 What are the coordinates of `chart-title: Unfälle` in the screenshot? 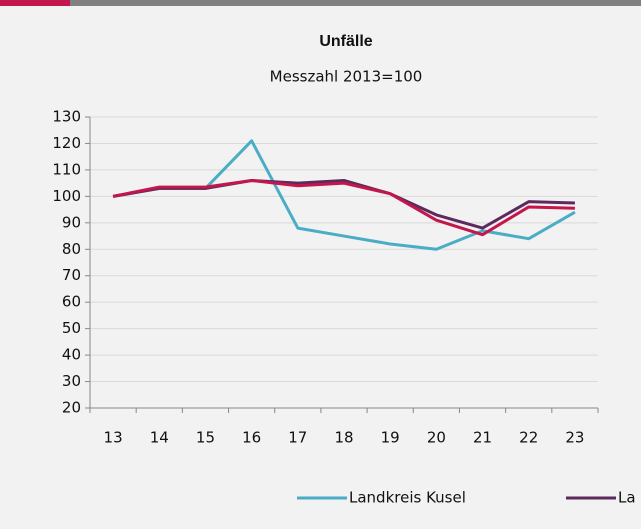 It's located at (345, 41).